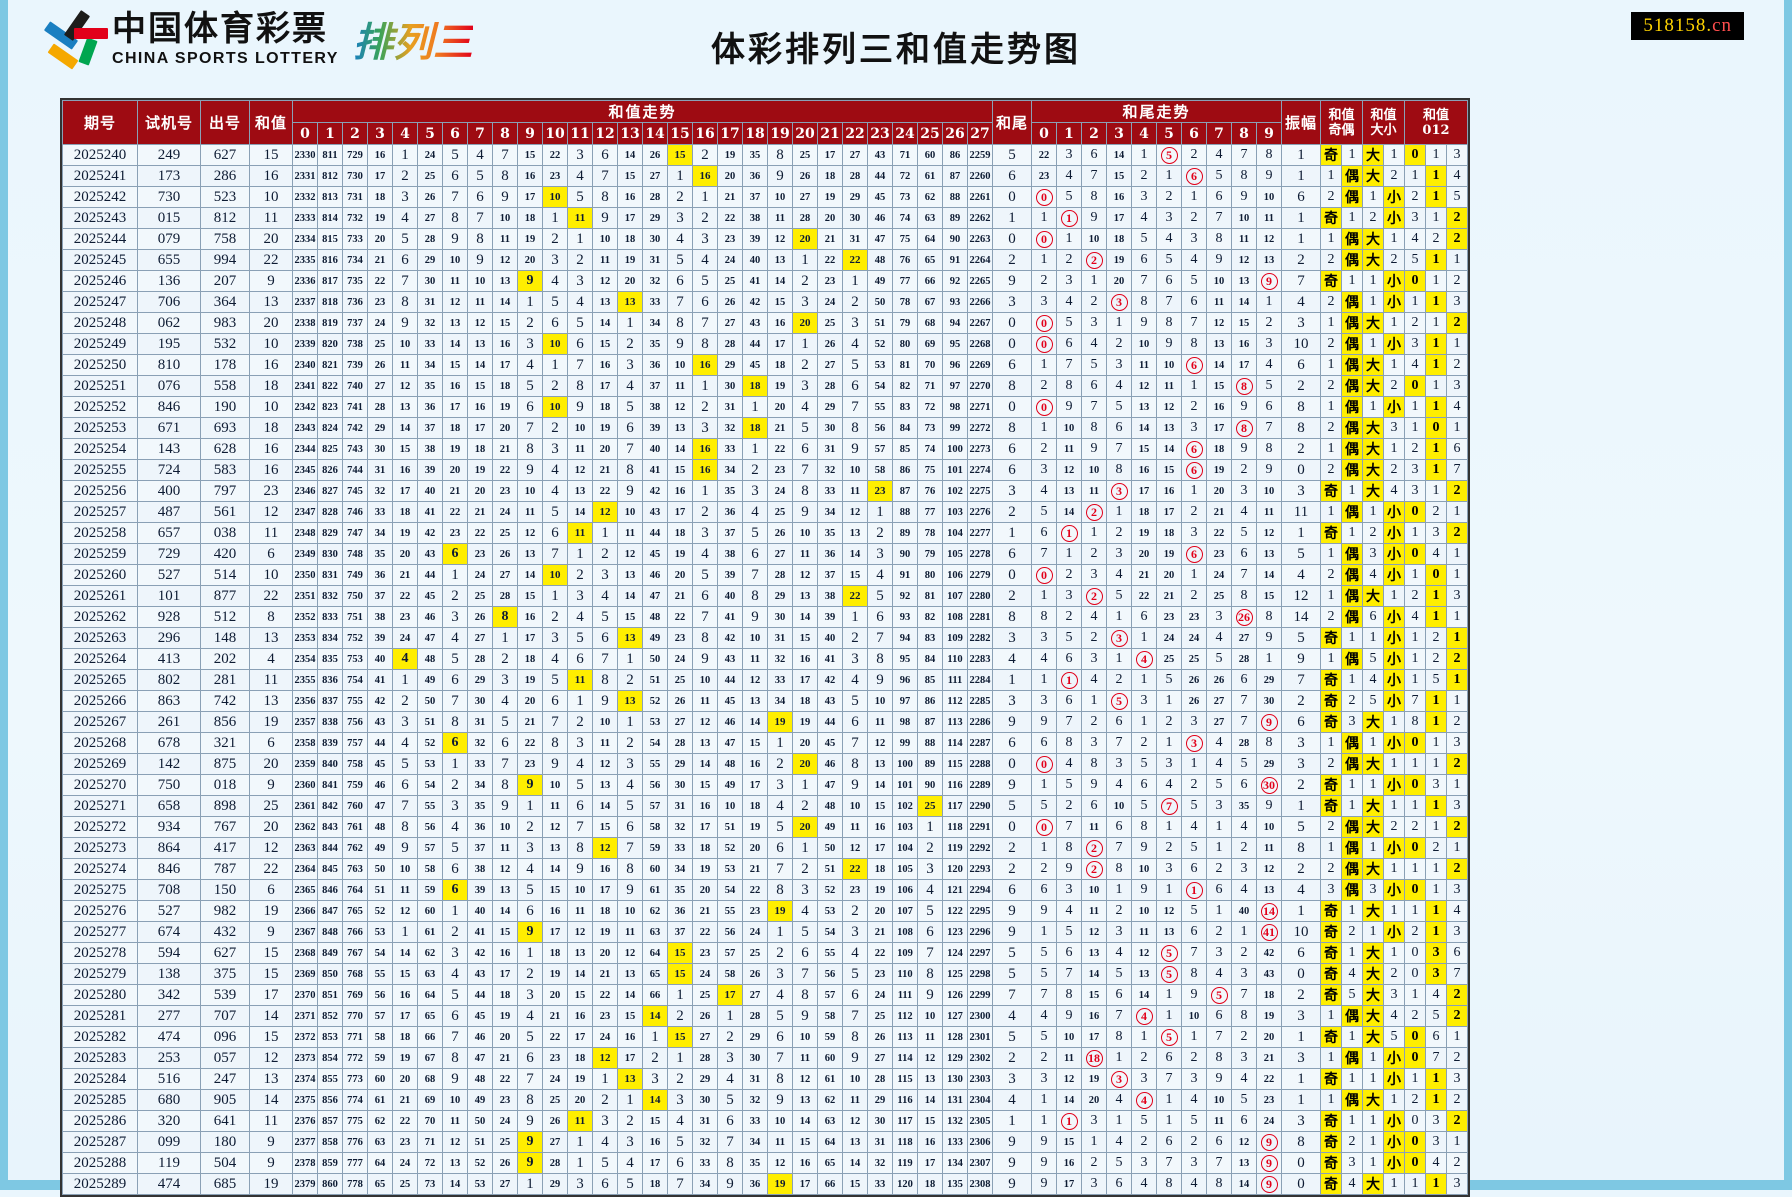  Describe the element at coordinates (705, 302) in the screenshot. I see `cell-sum-trend-16: 6` at that location.